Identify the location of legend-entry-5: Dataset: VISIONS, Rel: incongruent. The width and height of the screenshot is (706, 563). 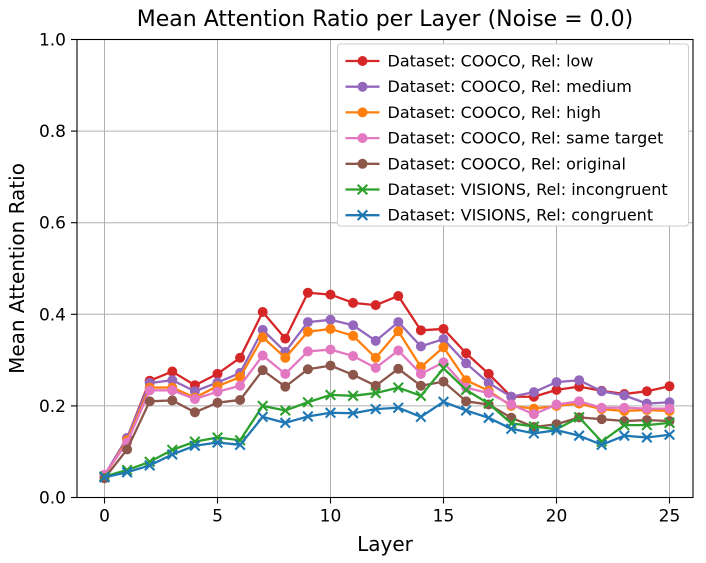
(506, 189).